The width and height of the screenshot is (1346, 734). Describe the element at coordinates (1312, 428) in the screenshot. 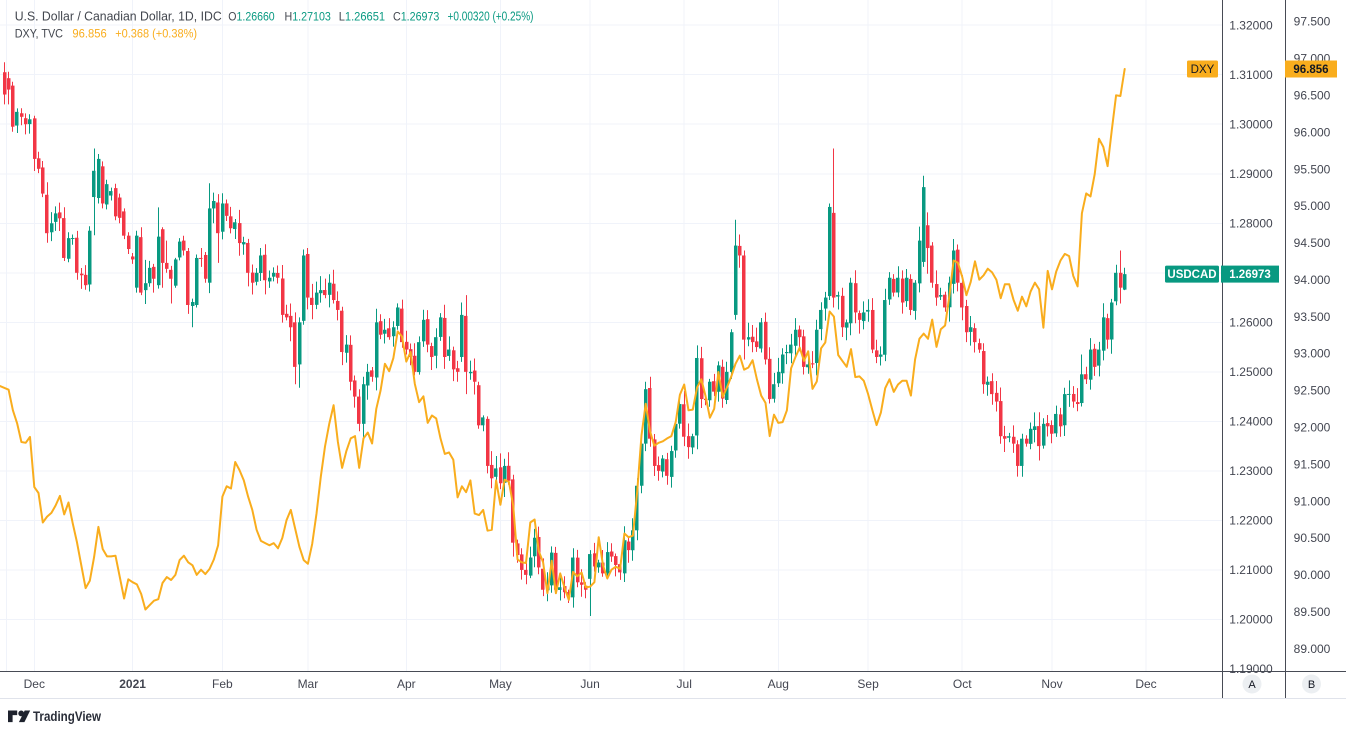

I see `svg-text: 92.000` at that location.